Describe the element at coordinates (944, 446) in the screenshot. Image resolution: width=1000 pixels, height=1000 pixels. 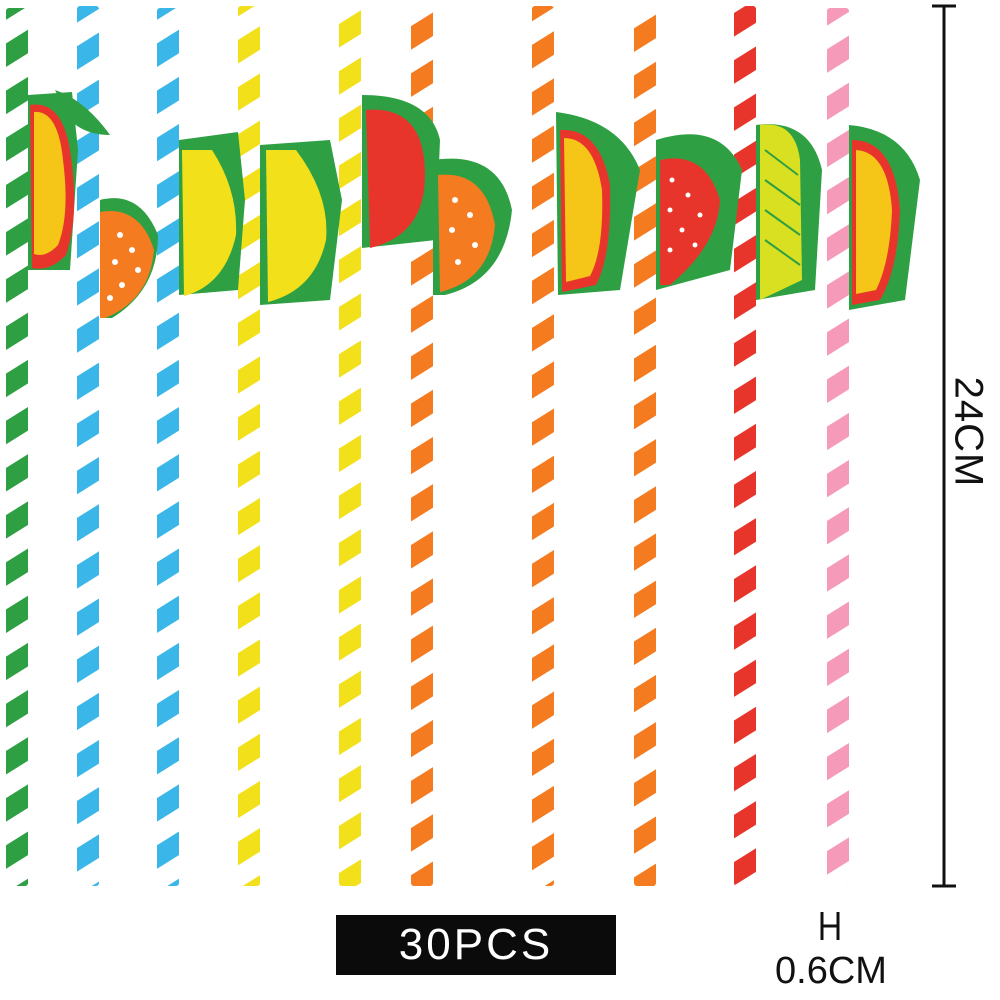
I see `height-dimension-line` at that location.